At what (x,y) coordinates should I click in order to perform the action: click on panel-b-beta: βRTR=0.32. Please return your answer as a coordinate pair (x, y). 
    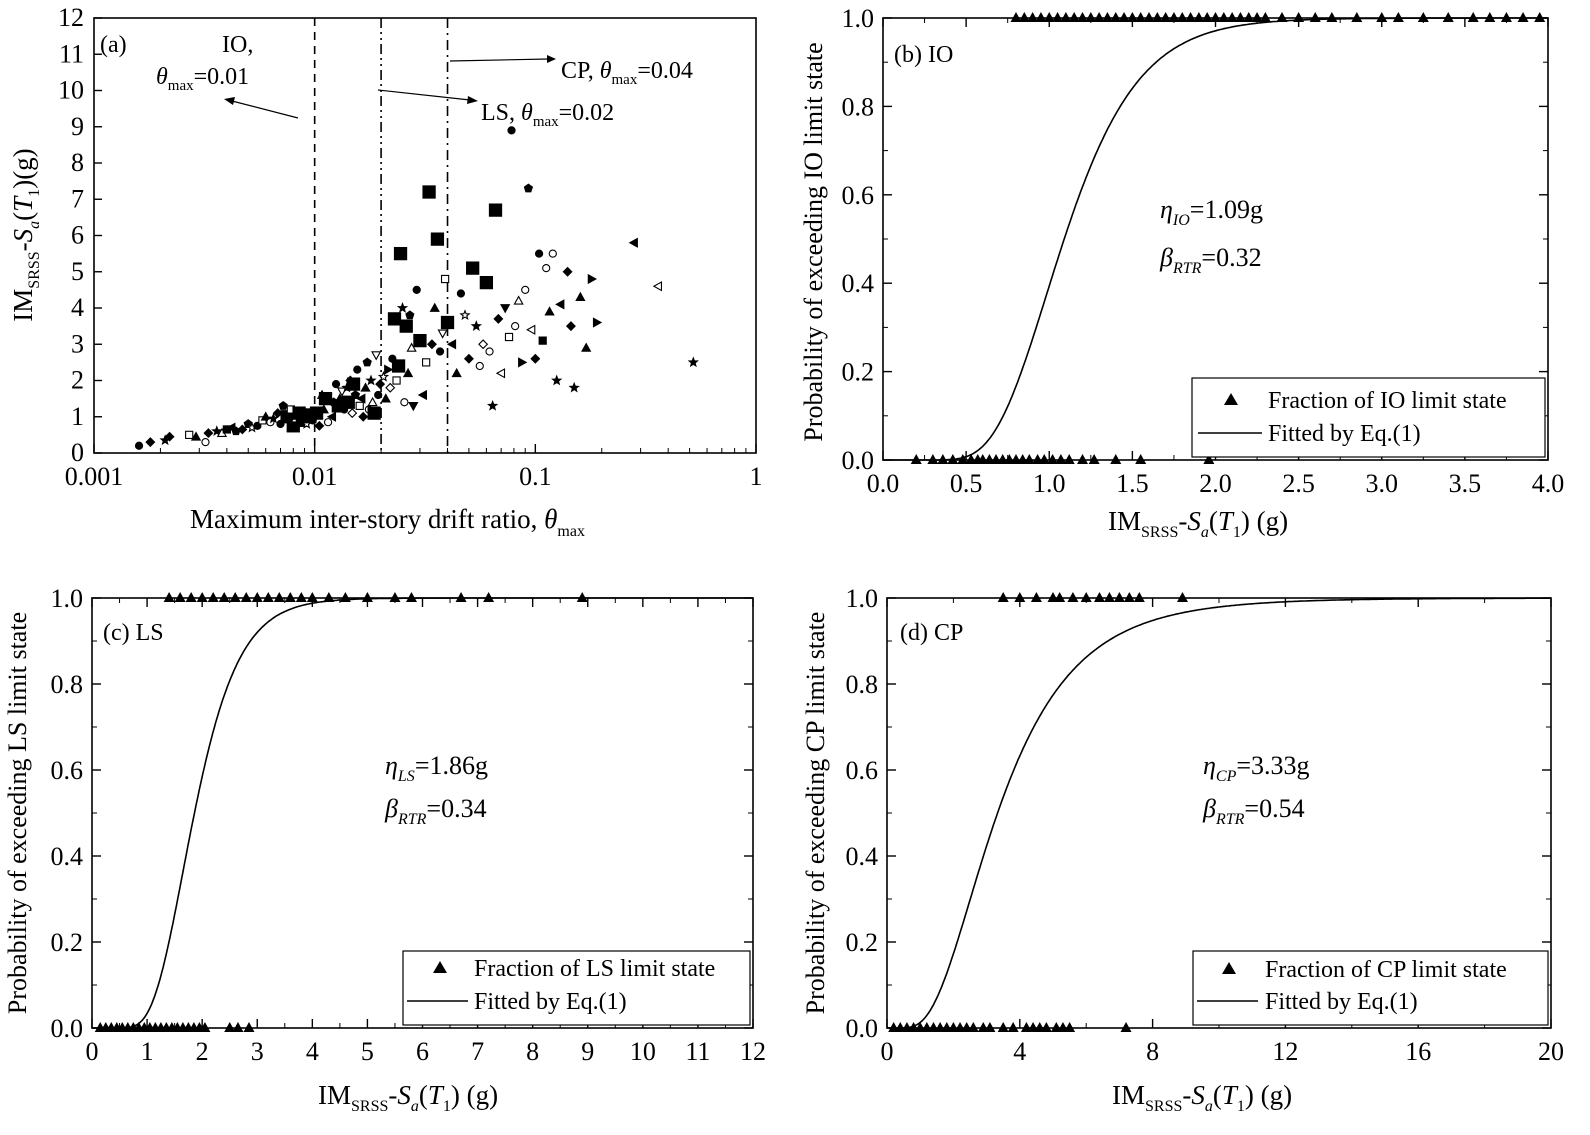
    Looking at the image, I should click on (1210, 260).